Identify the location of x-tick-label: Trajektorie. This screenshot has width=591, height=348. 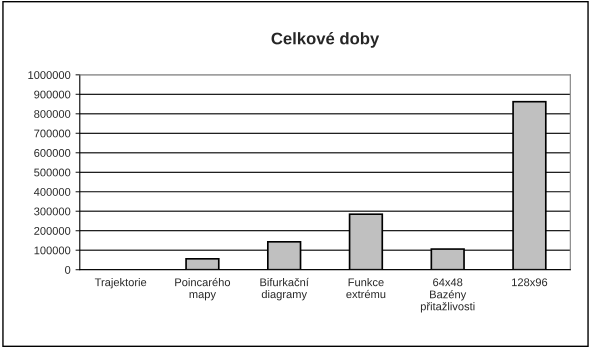
(120, 283).